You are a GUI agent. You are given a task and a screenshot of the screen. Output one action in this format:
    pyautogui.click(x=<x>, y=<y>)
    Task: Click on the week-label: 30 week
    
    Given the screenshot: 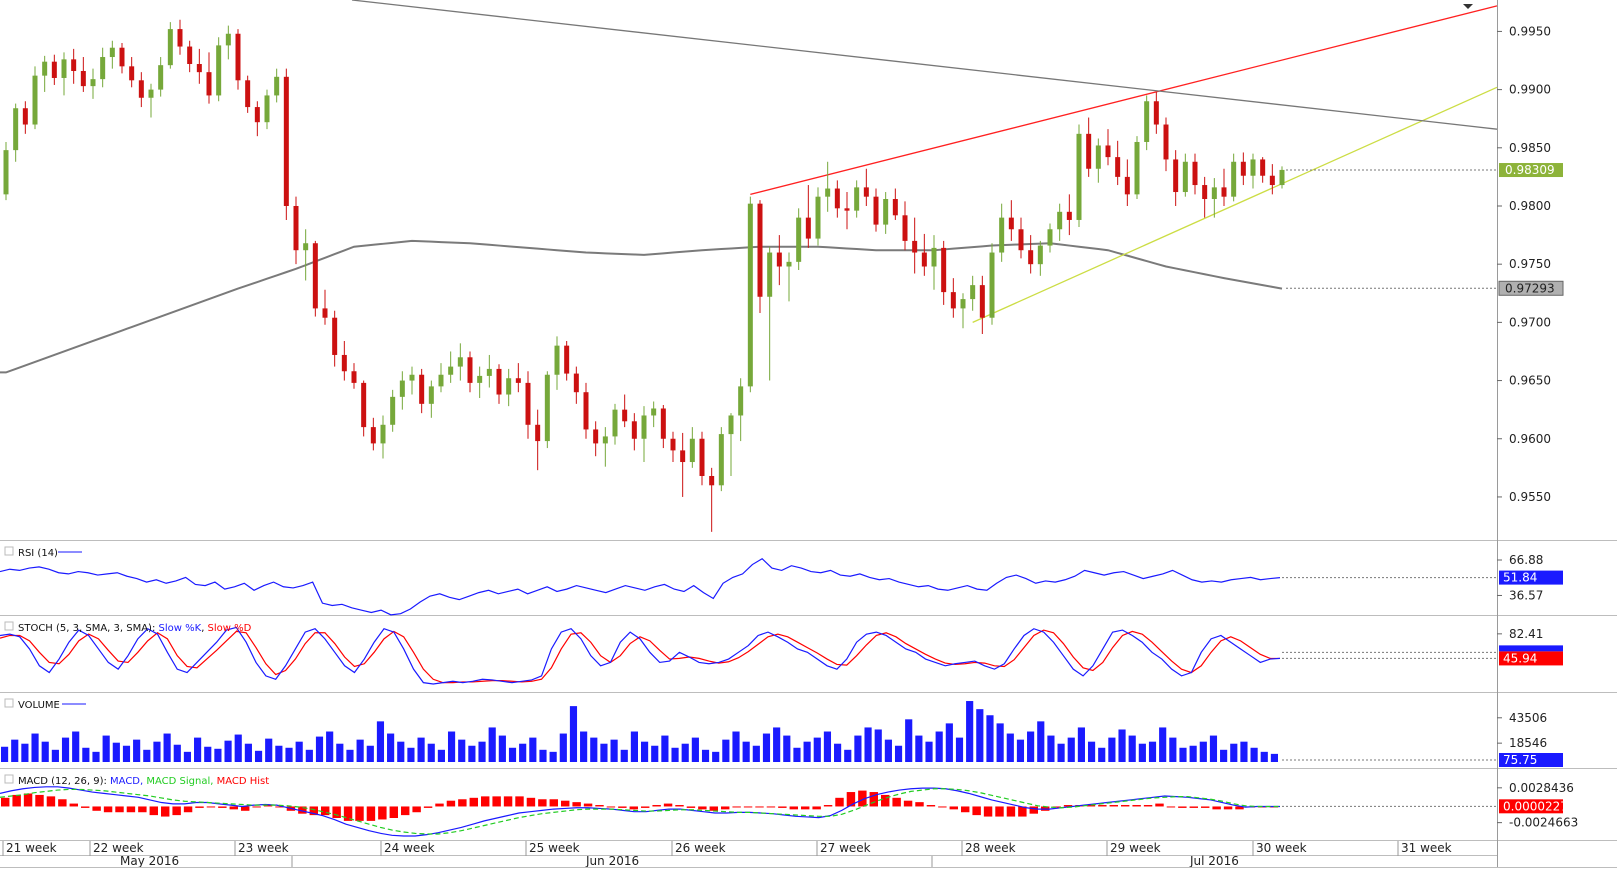 What is the action you would take?
    pyautogui.click(x=1281, y=848)
    